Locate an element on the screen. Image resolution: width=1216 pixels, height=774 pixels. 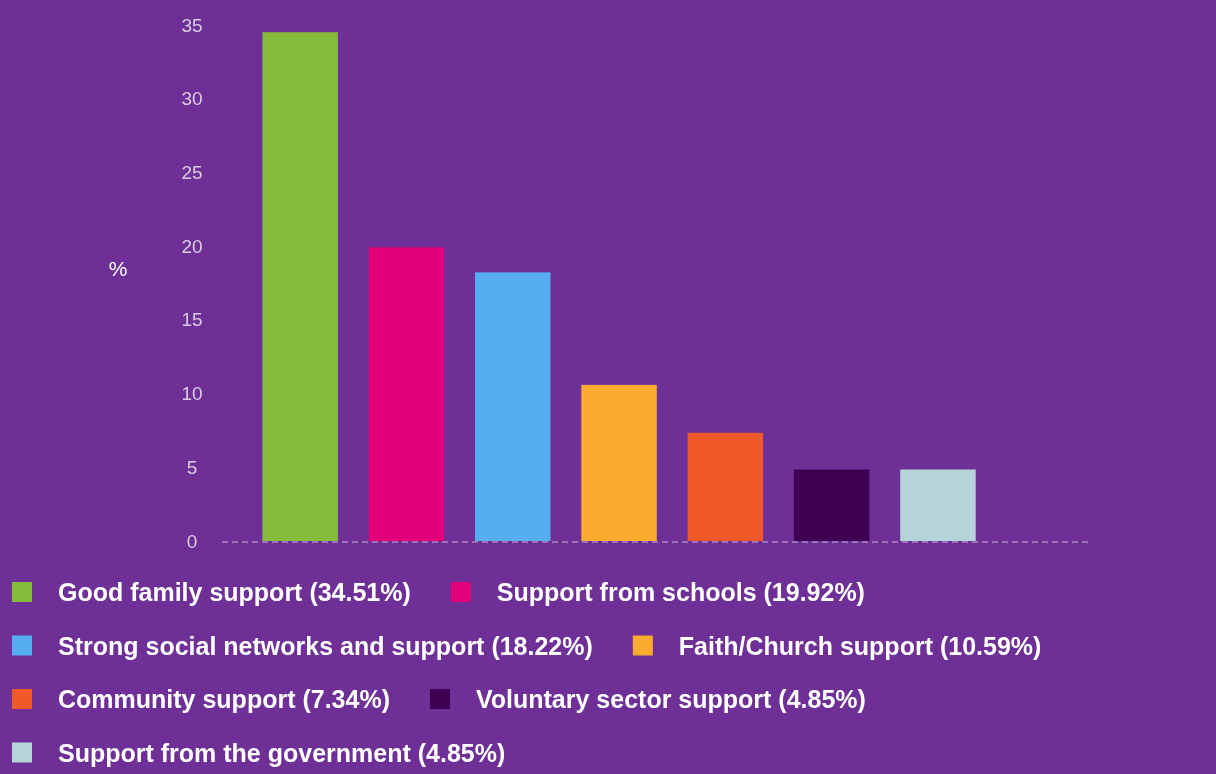
legend-label: Good family support (34.51%) is located at coordinates (234, 592).